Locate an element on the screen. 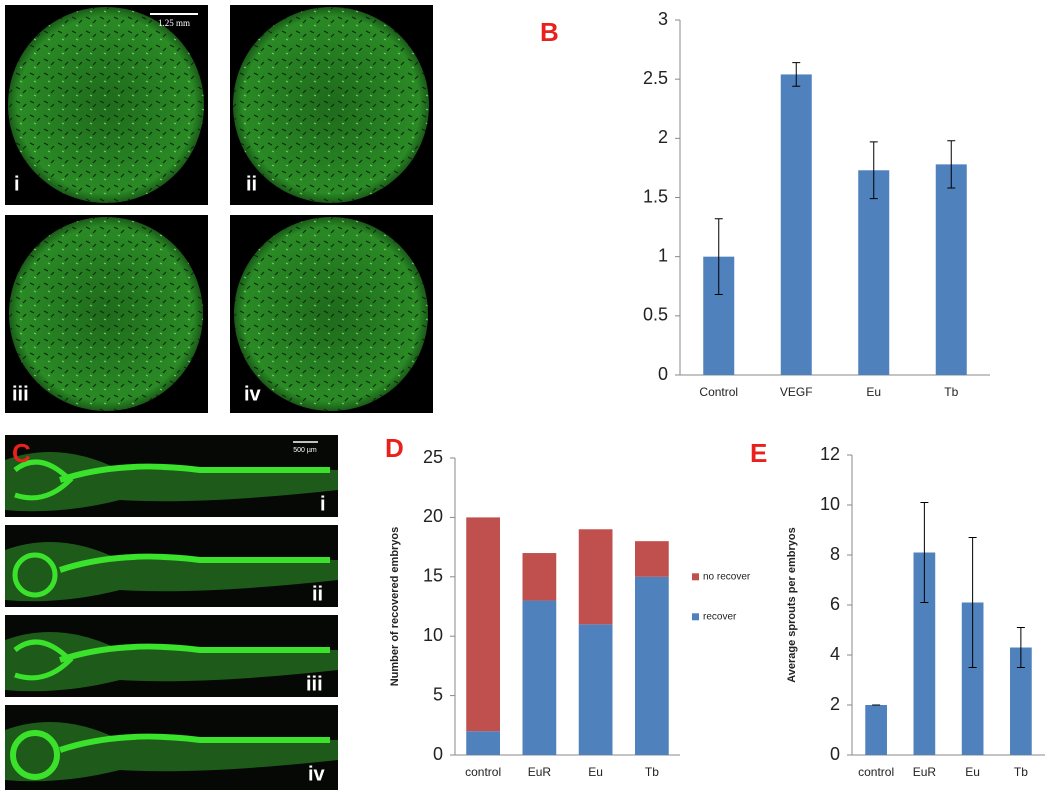 The width and height of the screenshot is (1050, 800). y-tick-label: 0.5 is located at coordinates (655, 315).